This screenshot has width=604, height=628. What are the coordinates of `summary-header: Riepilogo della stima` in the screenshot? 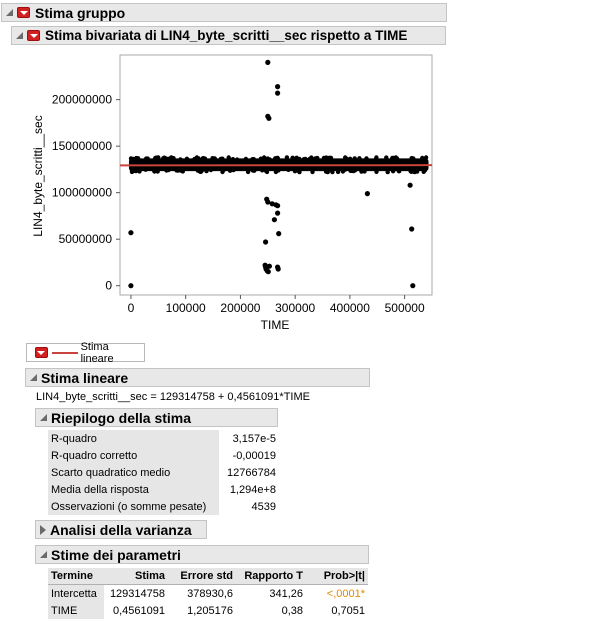 It's located at (156, 417).